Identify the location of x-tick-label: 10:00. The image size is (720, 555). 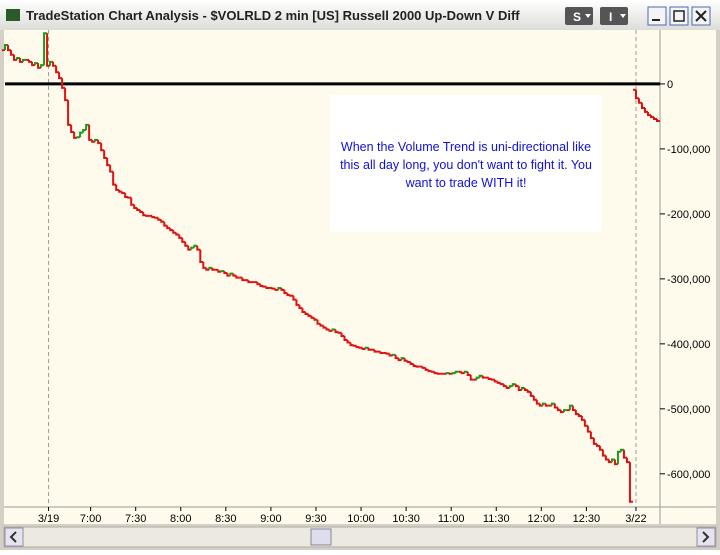
(361, 519).